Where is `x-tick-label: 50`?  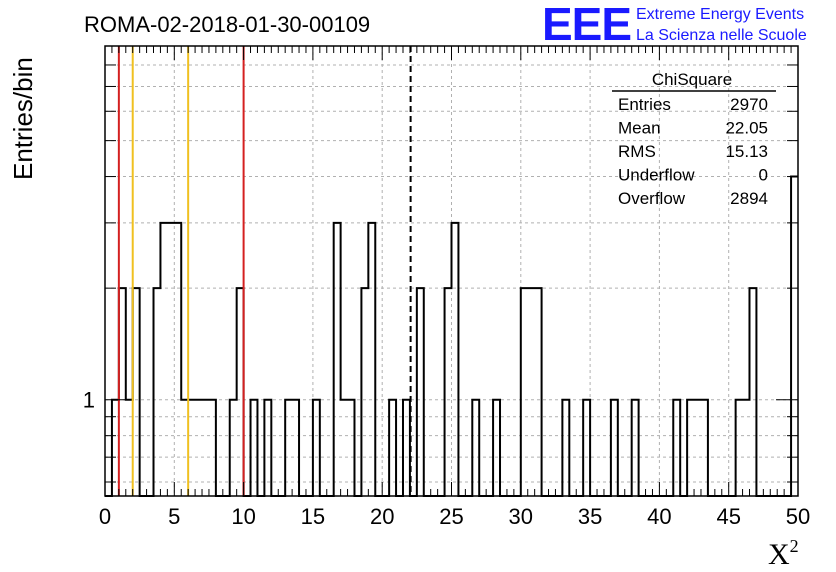
x-tick-label: 50 is located at coordinates (798, 516).